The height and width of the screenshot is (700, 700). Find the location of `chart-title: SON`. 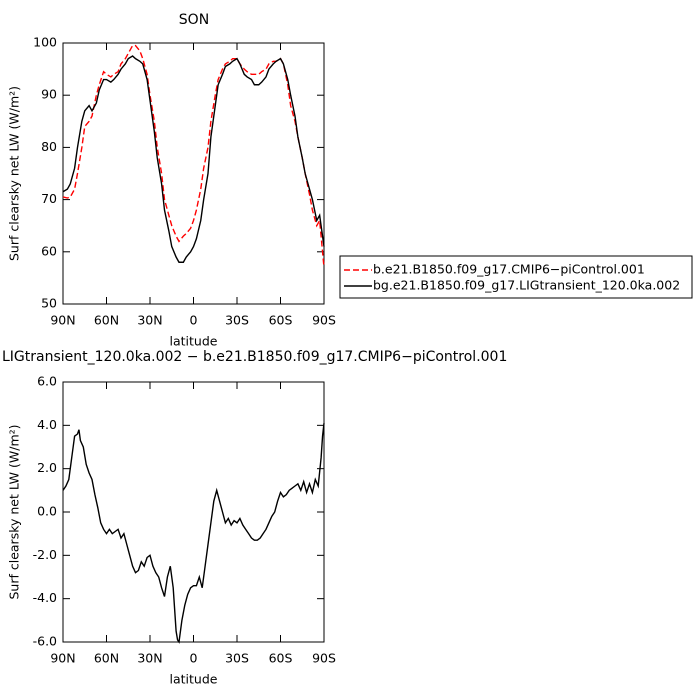

chart-title: SON is located at coordinates (194, 20).